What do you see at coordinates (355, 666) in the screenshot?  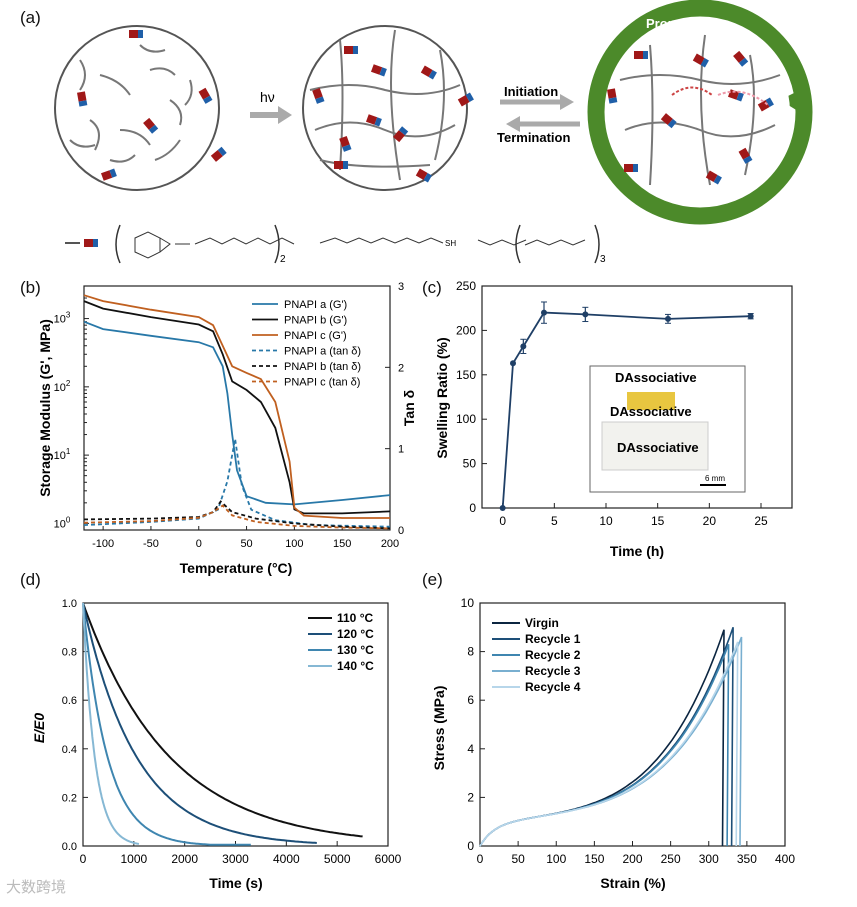 I see `legend-label-3: 140 °C` at bounding box center [355, 666].